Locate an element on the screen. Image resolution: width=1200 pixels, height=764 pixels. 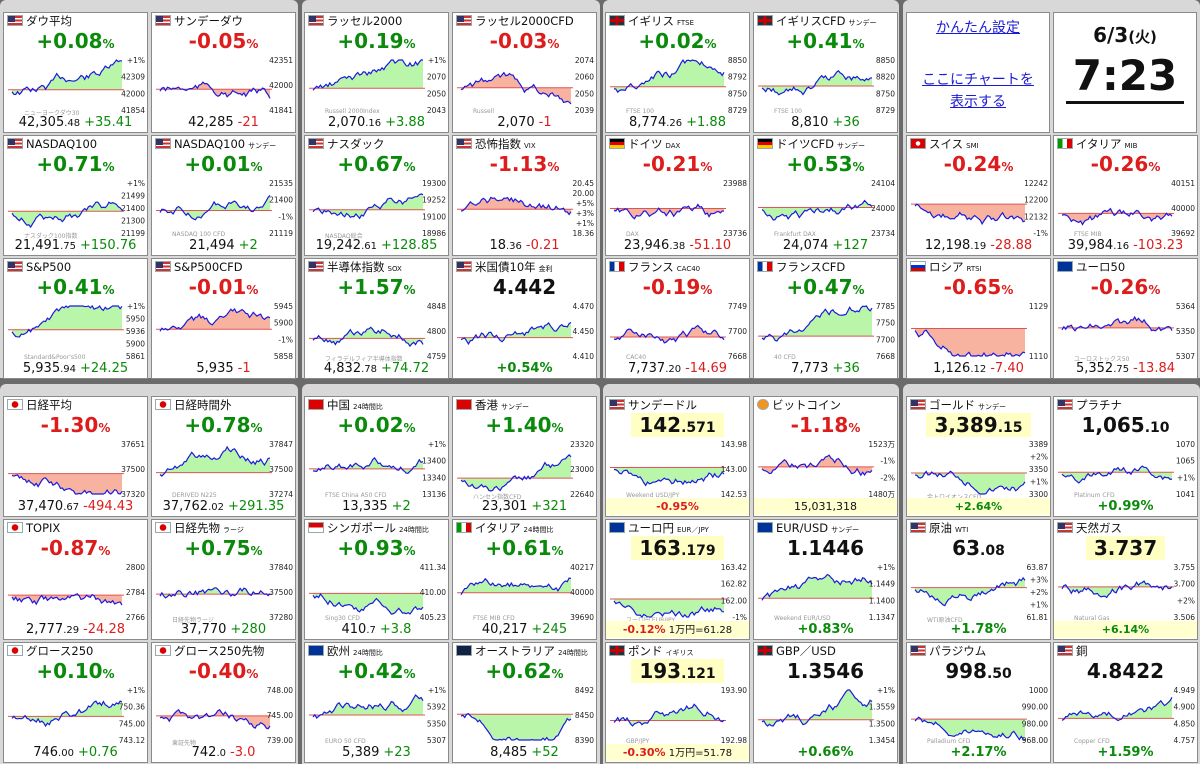
footer-change: -0.30% is located at coordinates (644, 752).